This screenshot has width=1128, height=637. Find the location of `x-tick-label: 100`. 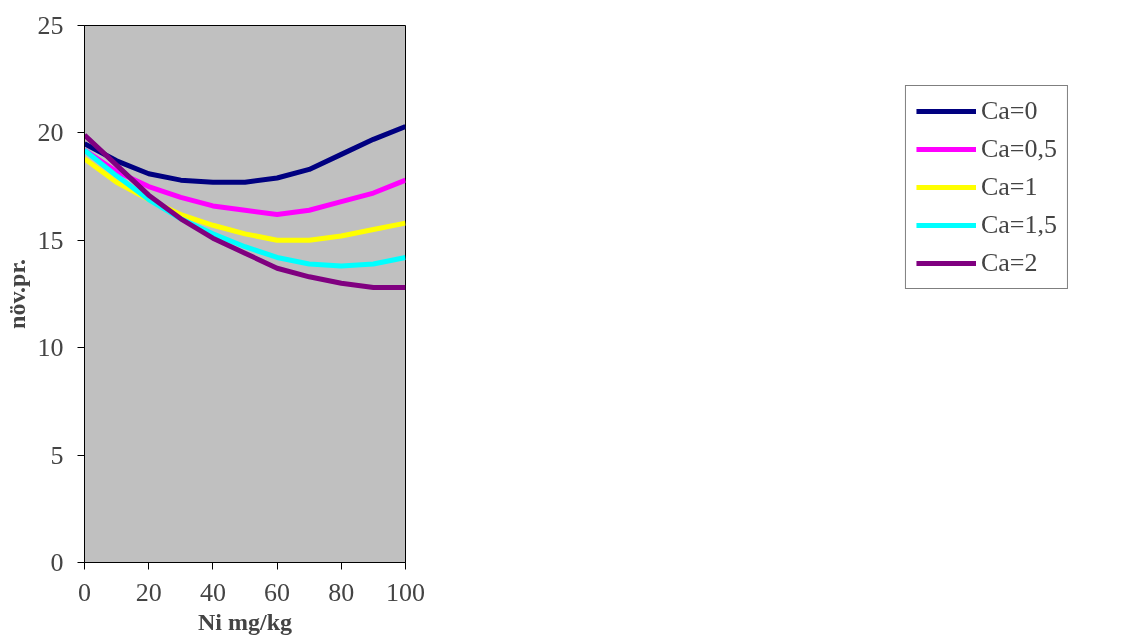

x-tick-label: 100 is located at coordinates (405, 592).